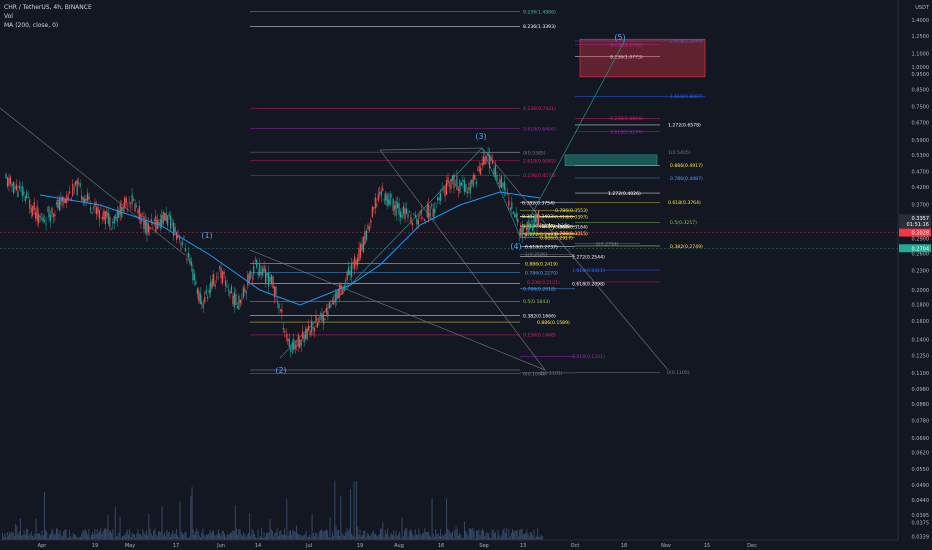  What do you see at coordinates (626, 45) in the screenshot?
I see `fib-level-label: 9.236(1.1742)` at bounding box center [626, 45].